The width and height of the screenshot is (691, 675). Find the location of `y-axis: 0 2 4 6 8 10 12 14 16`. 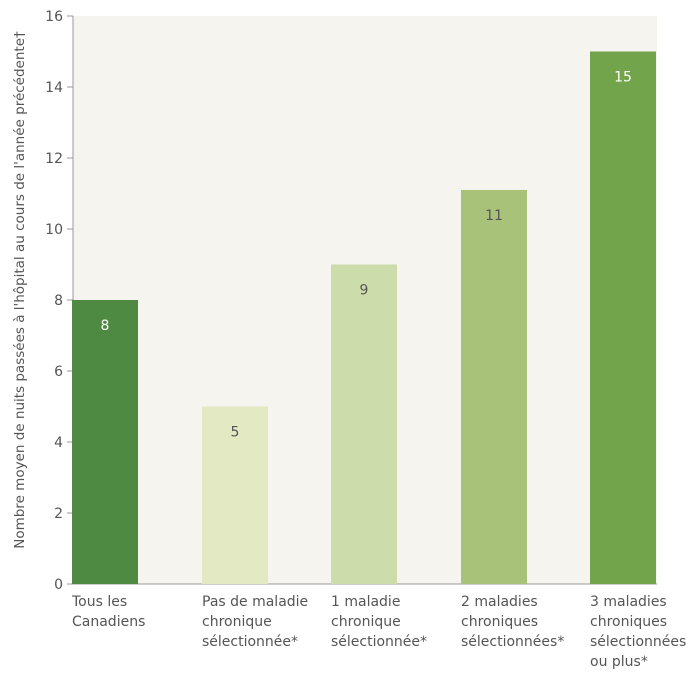

y-axis: 0 2 4 6 8 10 12 14 16 is located at coordinates (59, 301).